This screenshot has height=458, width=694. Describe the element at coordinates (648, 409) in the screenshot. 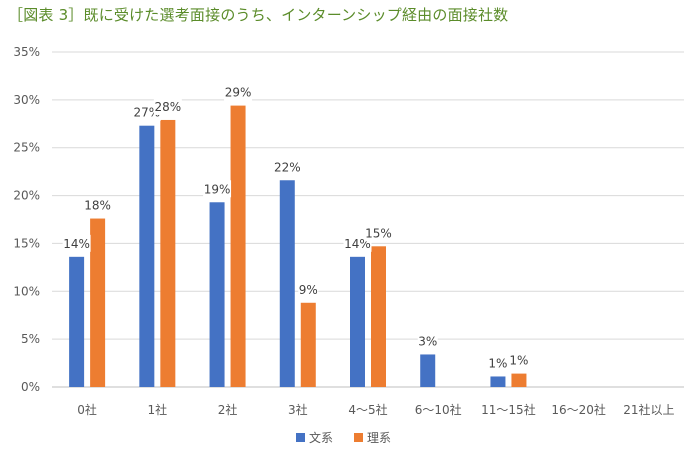

I see `x-tick-label: 21社以上` at that location.